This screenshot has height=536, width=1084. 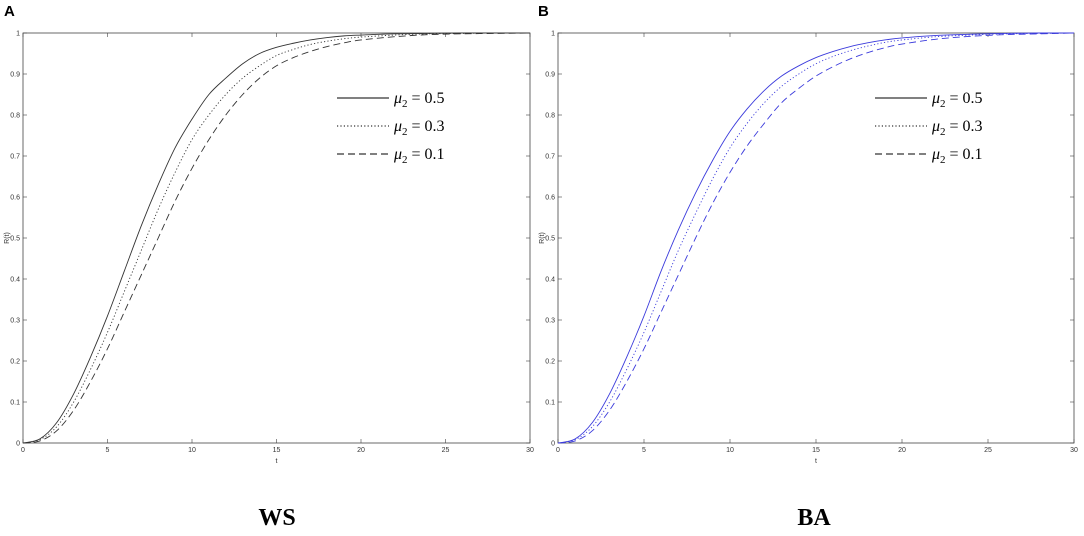 I want to click on caption-ws: WS, so click(x=277, y=518).